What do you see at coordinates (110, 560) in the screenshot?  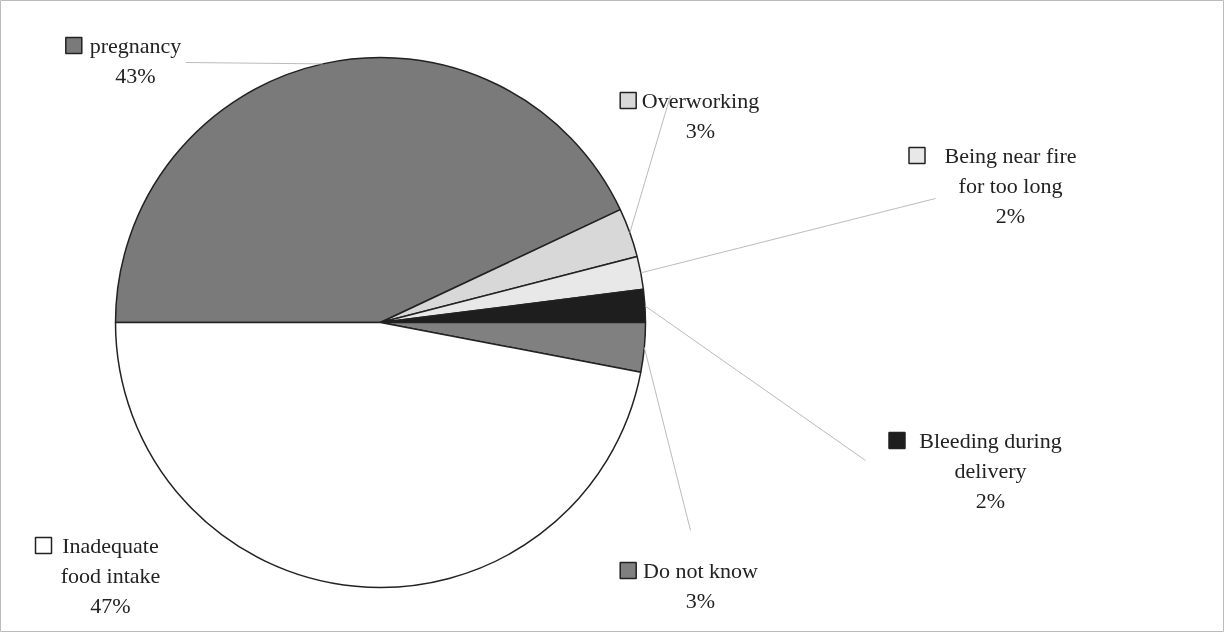 I see `legend-label: Inadequate food intake` at bounding box center [110, 560].